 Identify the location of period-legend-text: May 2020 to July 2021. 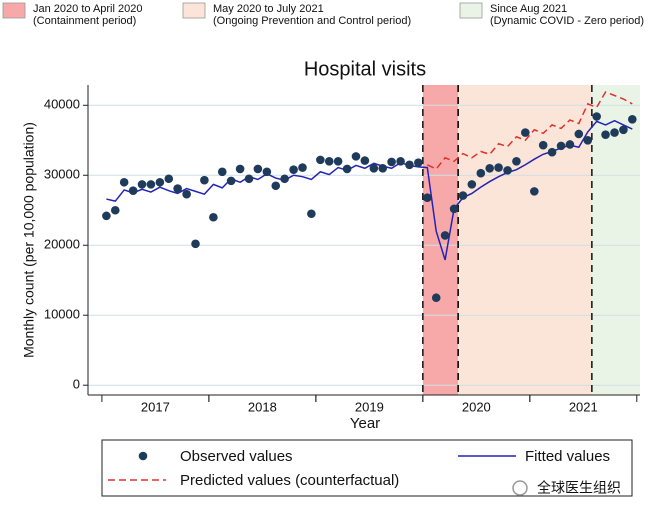
(268, 9).